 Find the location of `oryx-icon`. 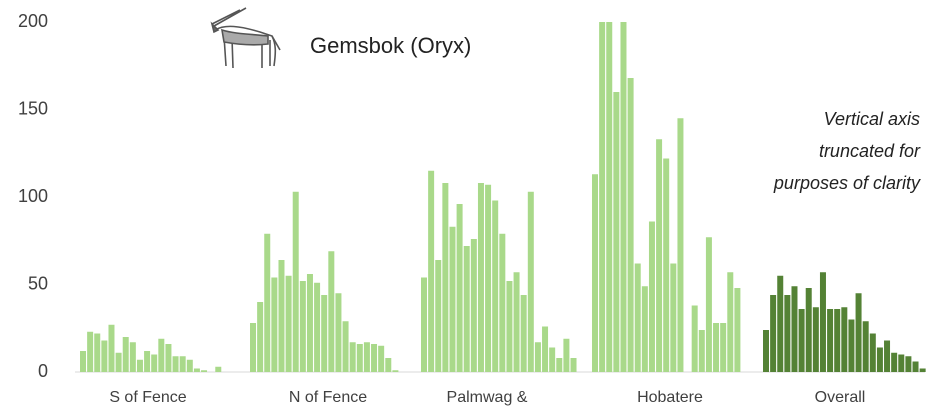

oryx-icon is located at coordinates (245, 38).